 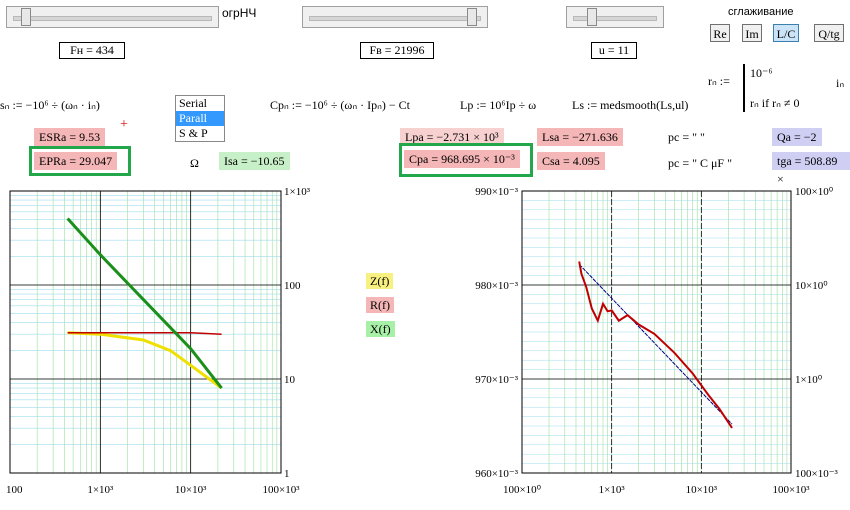 What do you see at coordinates (70, 137) in the screenshot?
I see `esra-value: ESRa = 9.53` at bounding box center [70, 137].